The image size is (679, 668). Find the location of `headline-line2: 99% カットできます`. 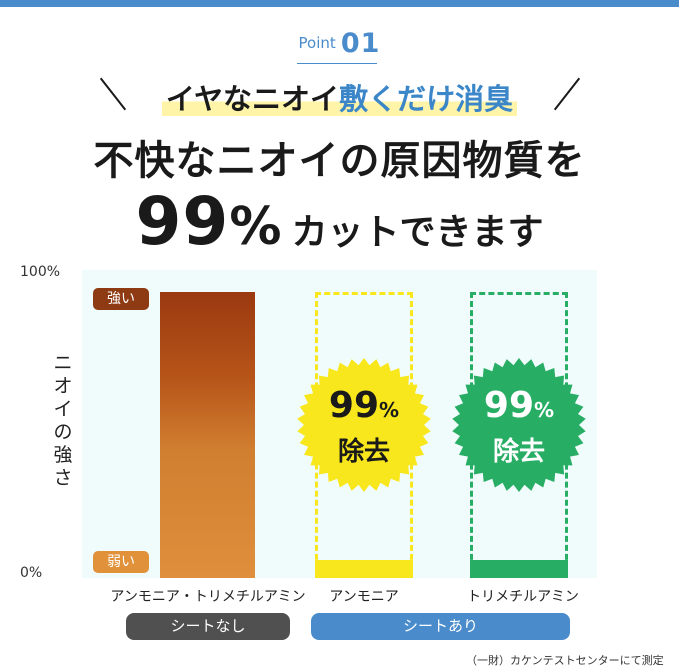

headline-line2: 99% カットできます is located at coordinates (339, 221).